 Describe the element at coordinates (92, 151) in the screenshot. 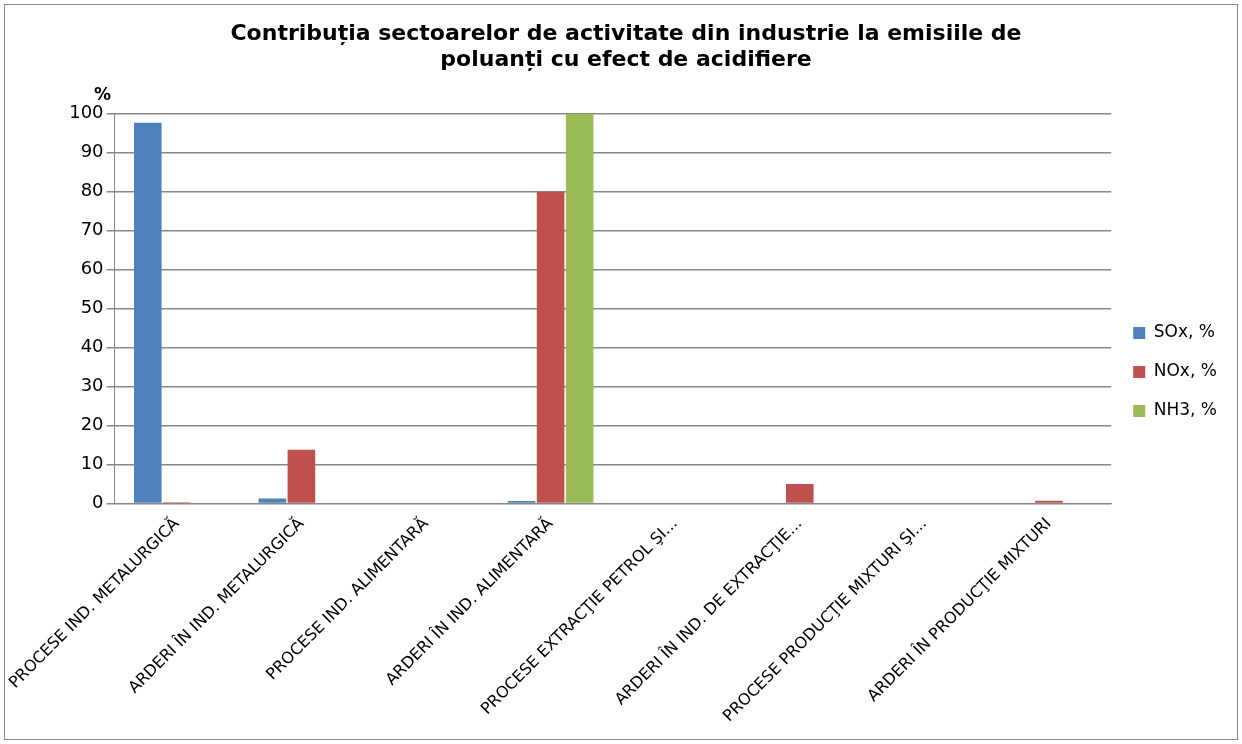

I see `y-tick-label: 90` at that location.